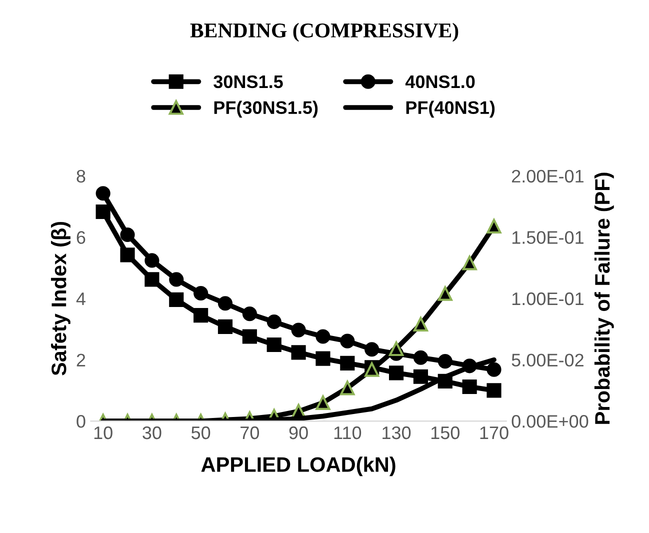 This screenshot has width=649, height=533. I want to click on y-tick-label: 6, so click(81, 237).